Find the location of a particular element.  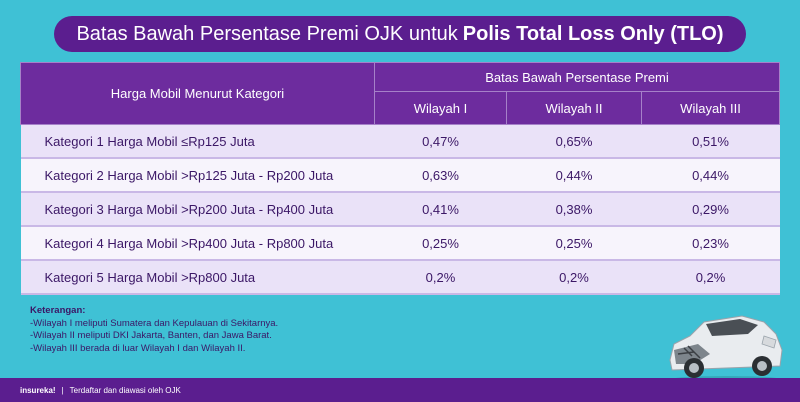

row-category: Kategori 5 Harga Mobil >Rp800 Juta is located at coordinates (197, 277).